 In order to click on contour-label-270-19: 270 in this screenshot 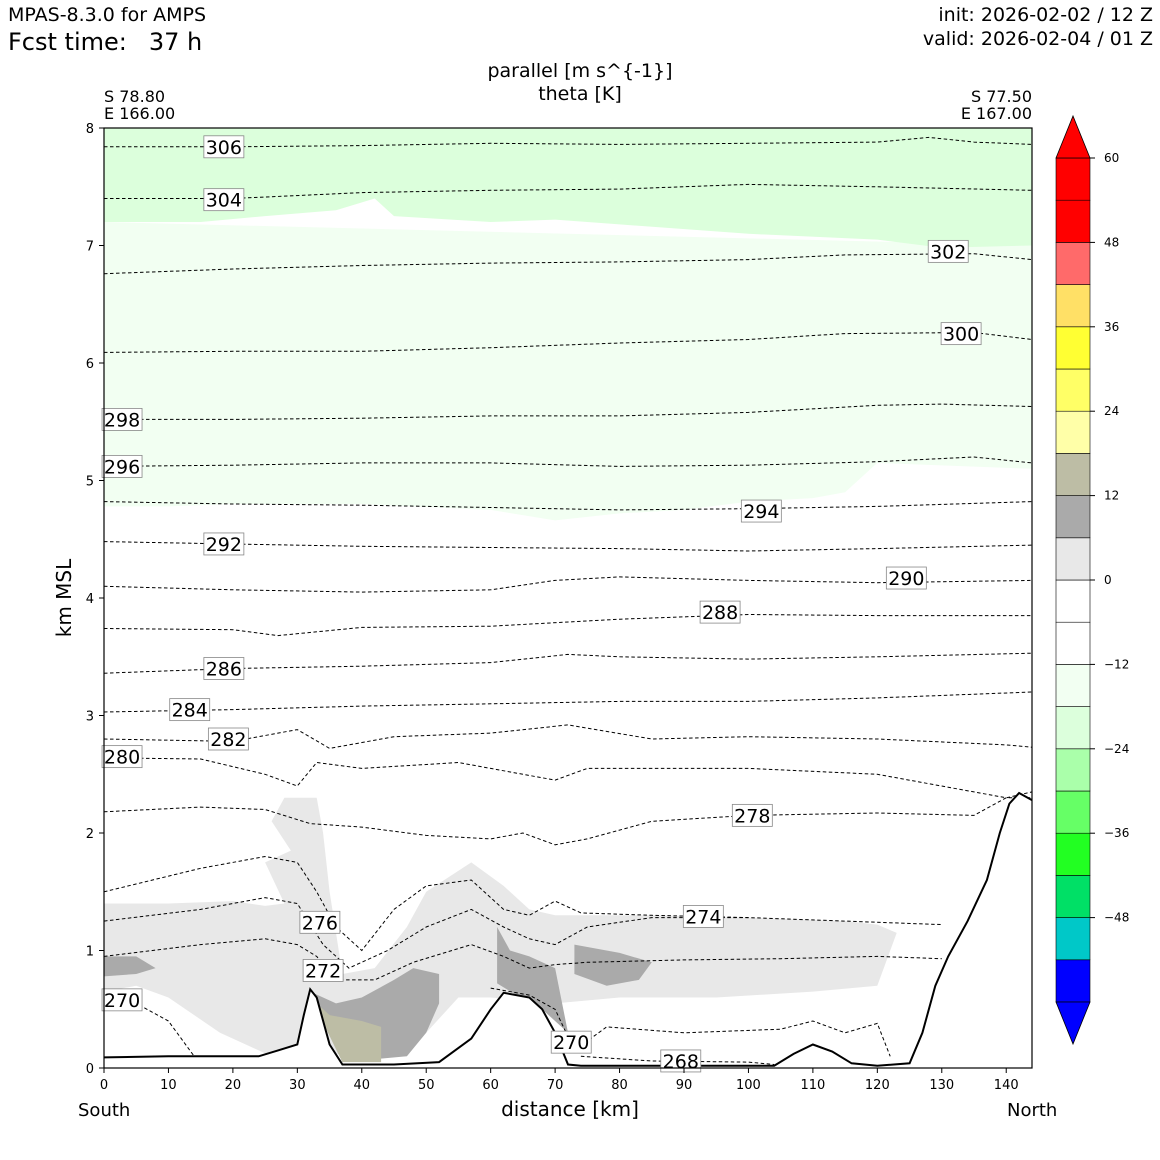, I will do `click(571, 1042)`.